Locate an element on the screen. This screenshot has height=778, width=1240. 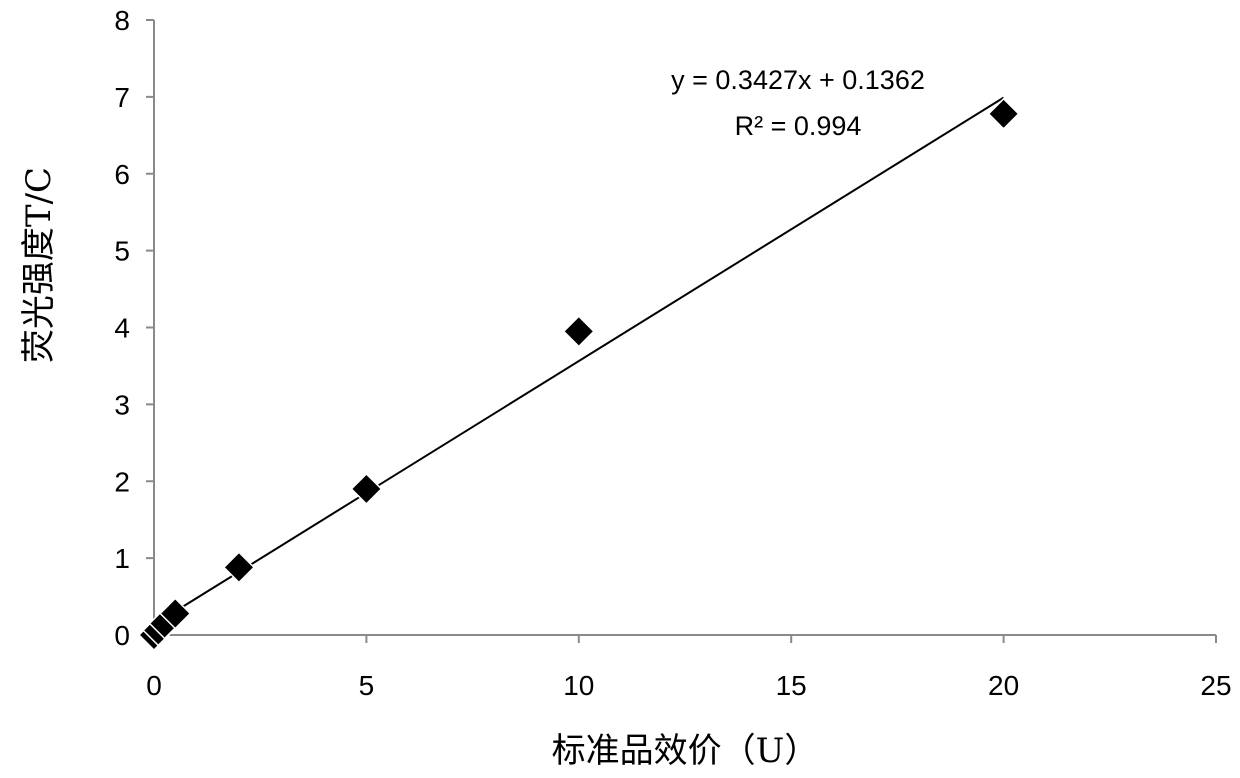
x-tick-label: 15 is located at coordinates (791, 685).